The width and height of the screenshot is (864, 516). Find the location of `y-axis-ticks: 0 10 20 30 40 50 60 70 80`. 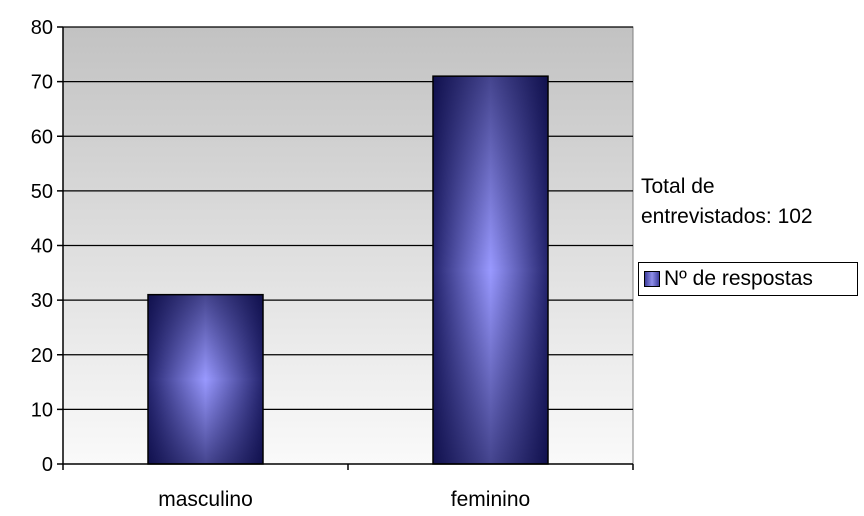

y-axis-ticks: 0 10 20 30 40 50 60 70 80 is located at coordinates (47, 246).